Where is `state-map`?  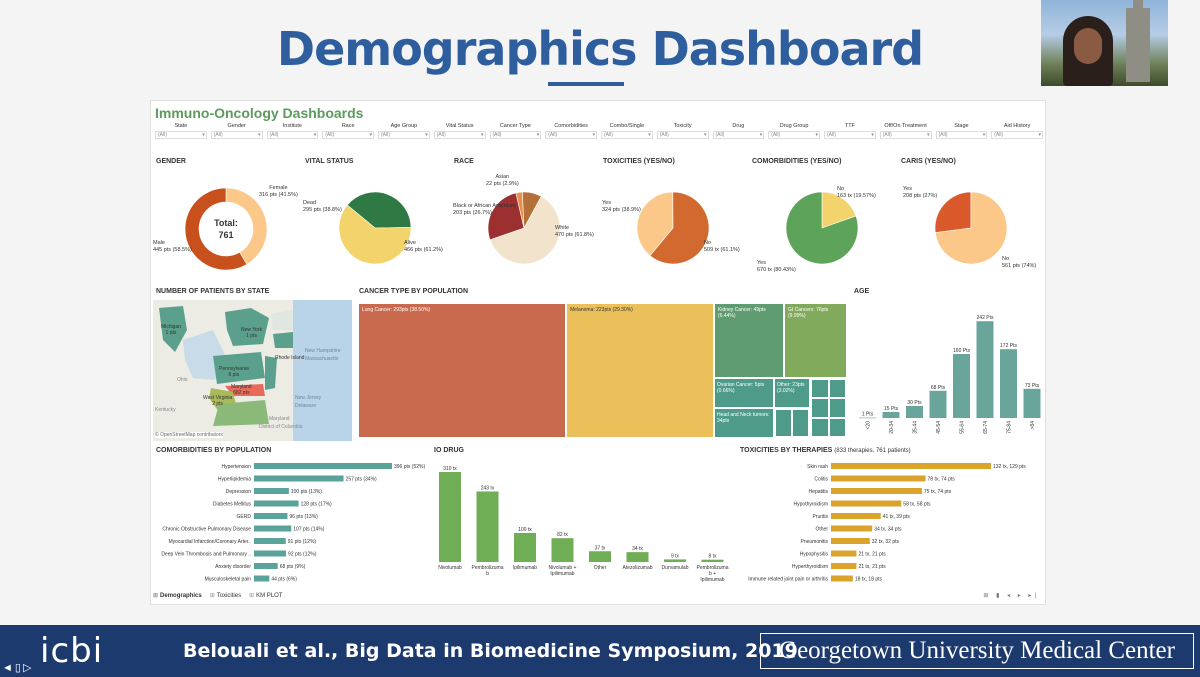 state-map is located at coordinates (252, 370).